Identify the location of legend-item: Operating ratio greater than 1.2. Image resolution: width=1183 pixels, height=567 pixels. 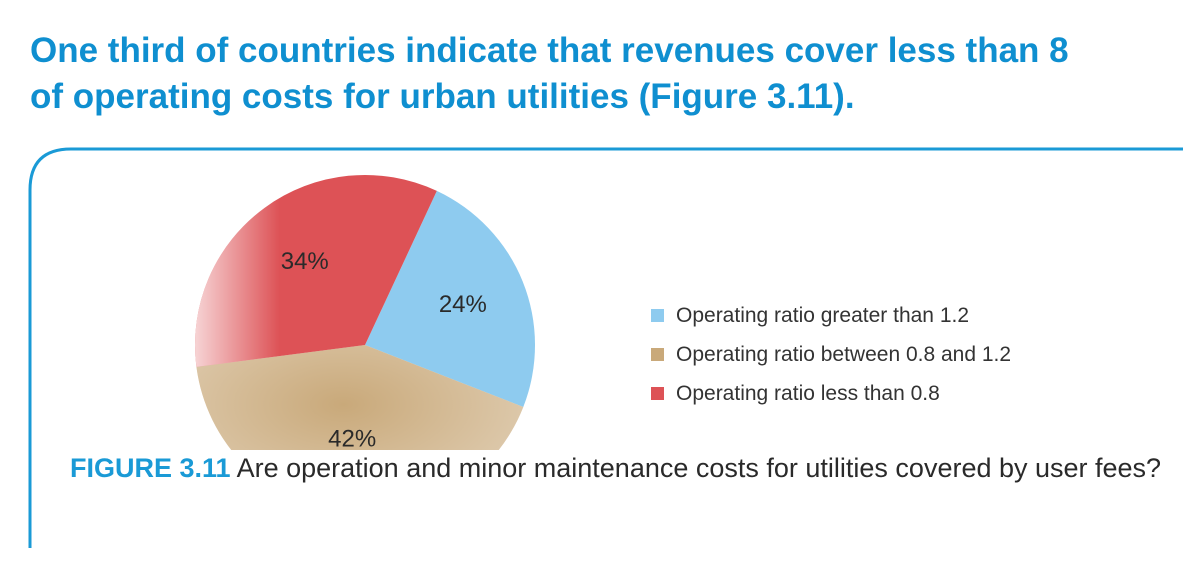
(831, 315).